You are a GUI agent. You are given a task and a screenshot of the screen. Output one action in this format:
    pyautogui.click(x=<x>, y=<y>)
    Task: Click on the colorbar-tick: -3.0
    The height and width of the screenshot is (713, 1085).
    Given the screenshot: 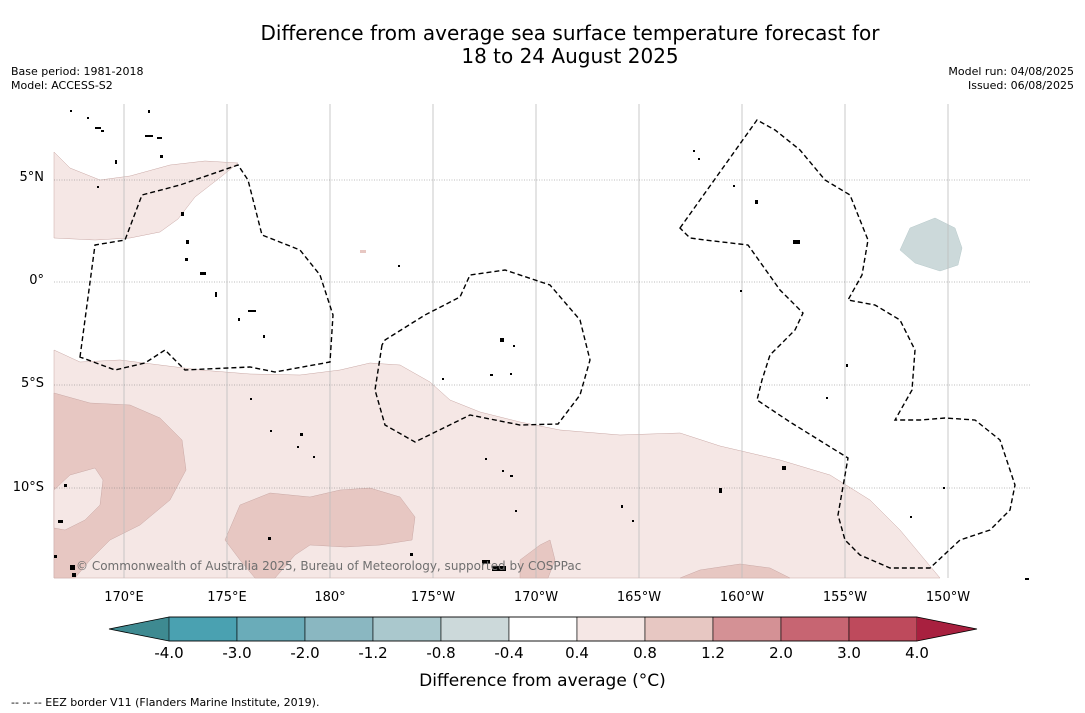 What is the action you would take?
    pyautogui.click(x=237, y=653)
    